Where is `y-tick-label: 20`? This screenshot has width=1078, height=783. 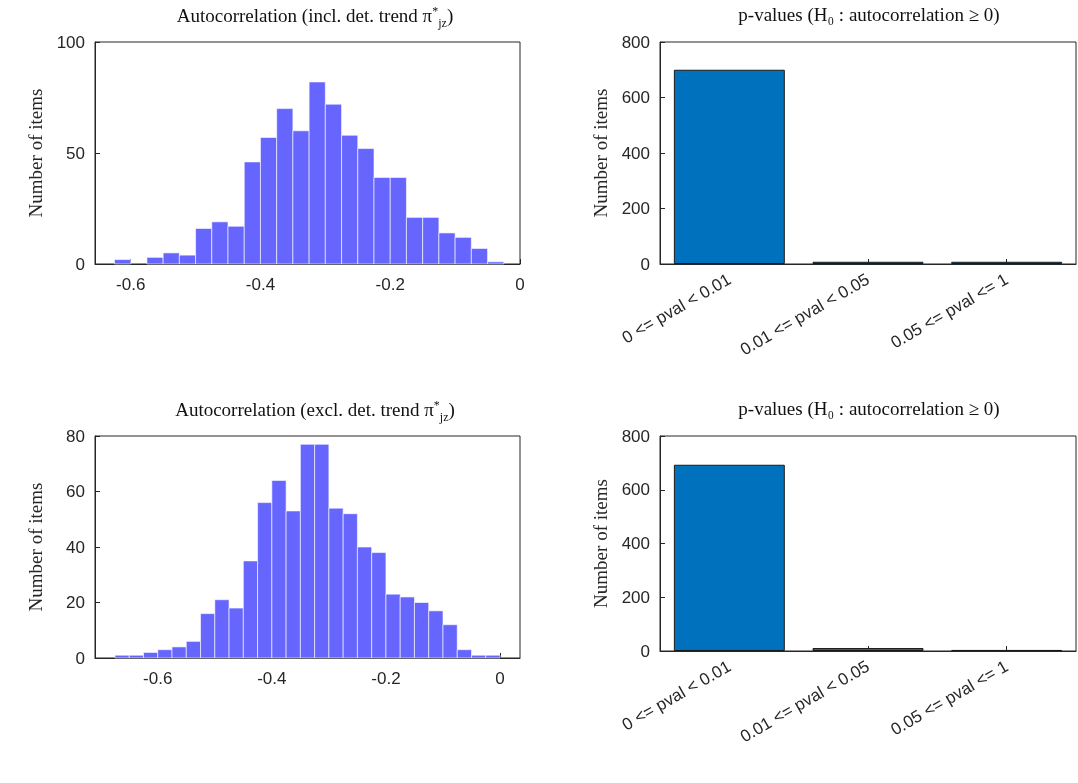 y-tick-label: 20 is located at coordinates (75, 602).